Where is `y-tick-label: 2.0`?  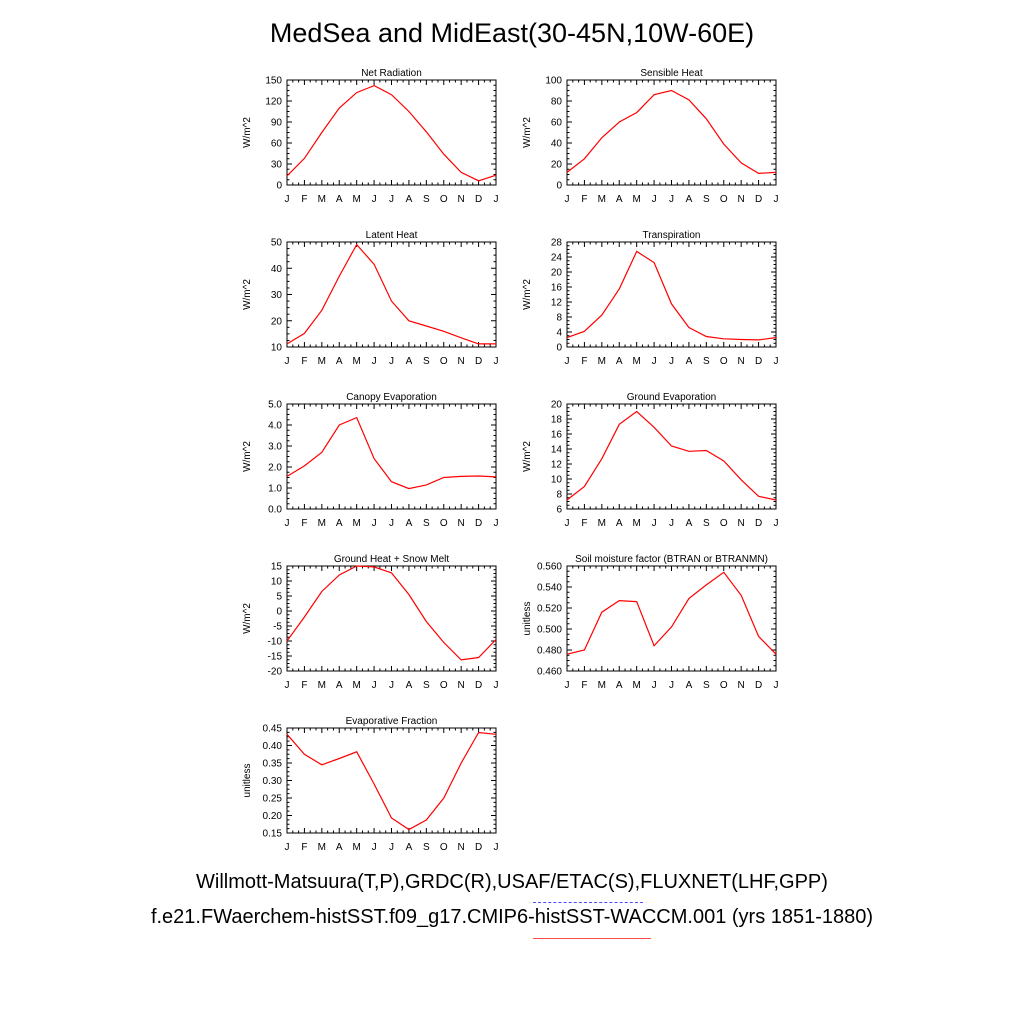 y-tick-label: 2.0 is located at coordinates (275, 468).